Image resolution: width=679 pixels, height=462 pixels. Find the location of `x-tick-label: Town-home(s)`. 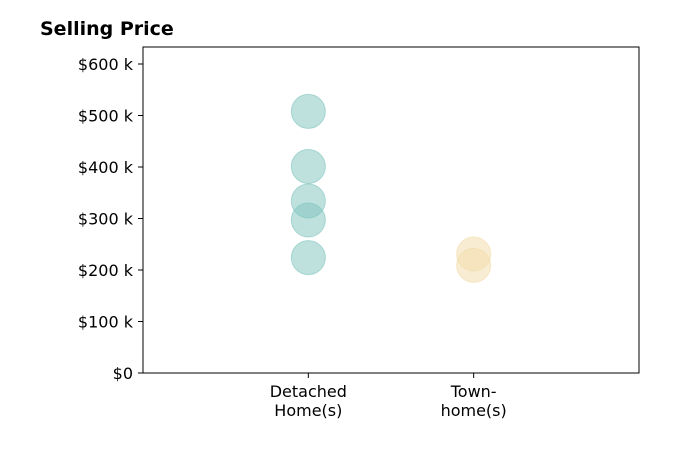

x-tick-label: Town-home(s) is located at coordinates (474, 401).